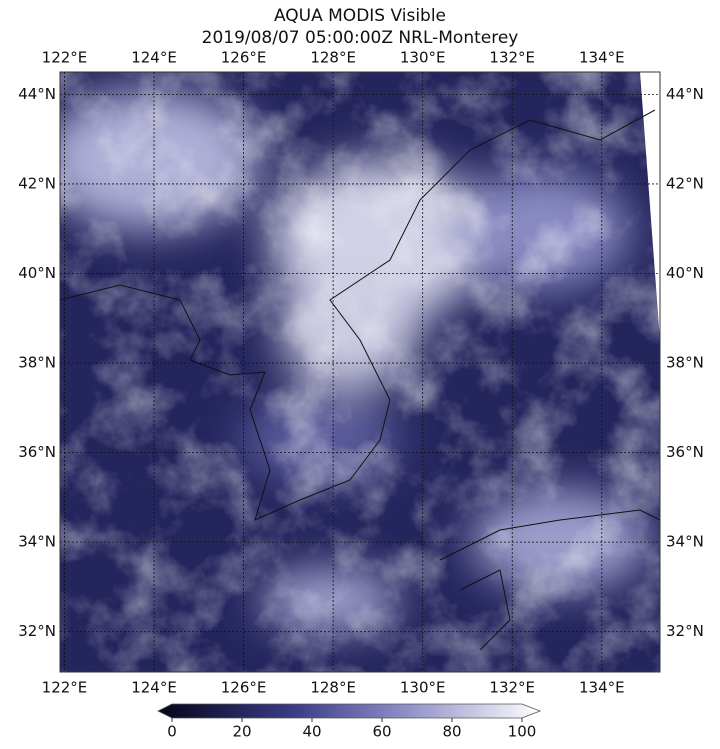  I want to click on colorbar-tick-label: 40, so click(311, 732).